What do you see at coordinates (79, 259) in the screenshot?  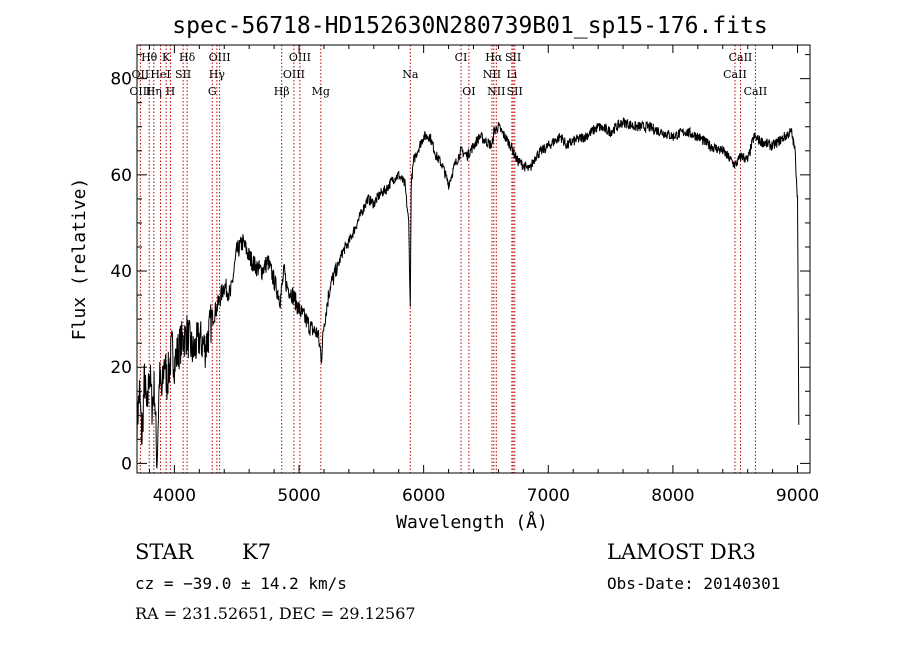 I see `y-axis-label: Flux (relative)` at bounding box center [79, 259].